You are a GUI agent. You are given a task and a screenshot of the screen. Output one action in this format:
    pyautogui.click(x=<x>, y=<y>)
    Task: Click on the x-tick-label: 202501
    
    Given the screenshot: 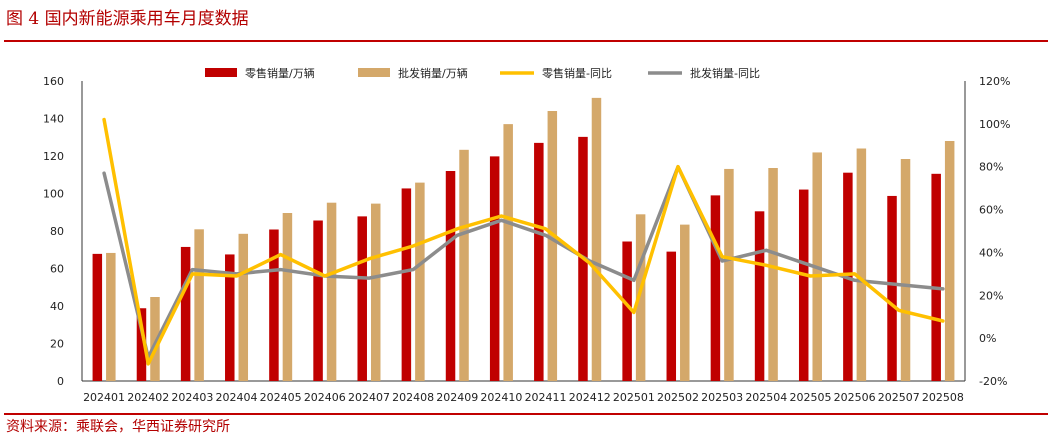 What is the action you would take?
    pyautogui.click(x=634, y=397)
    